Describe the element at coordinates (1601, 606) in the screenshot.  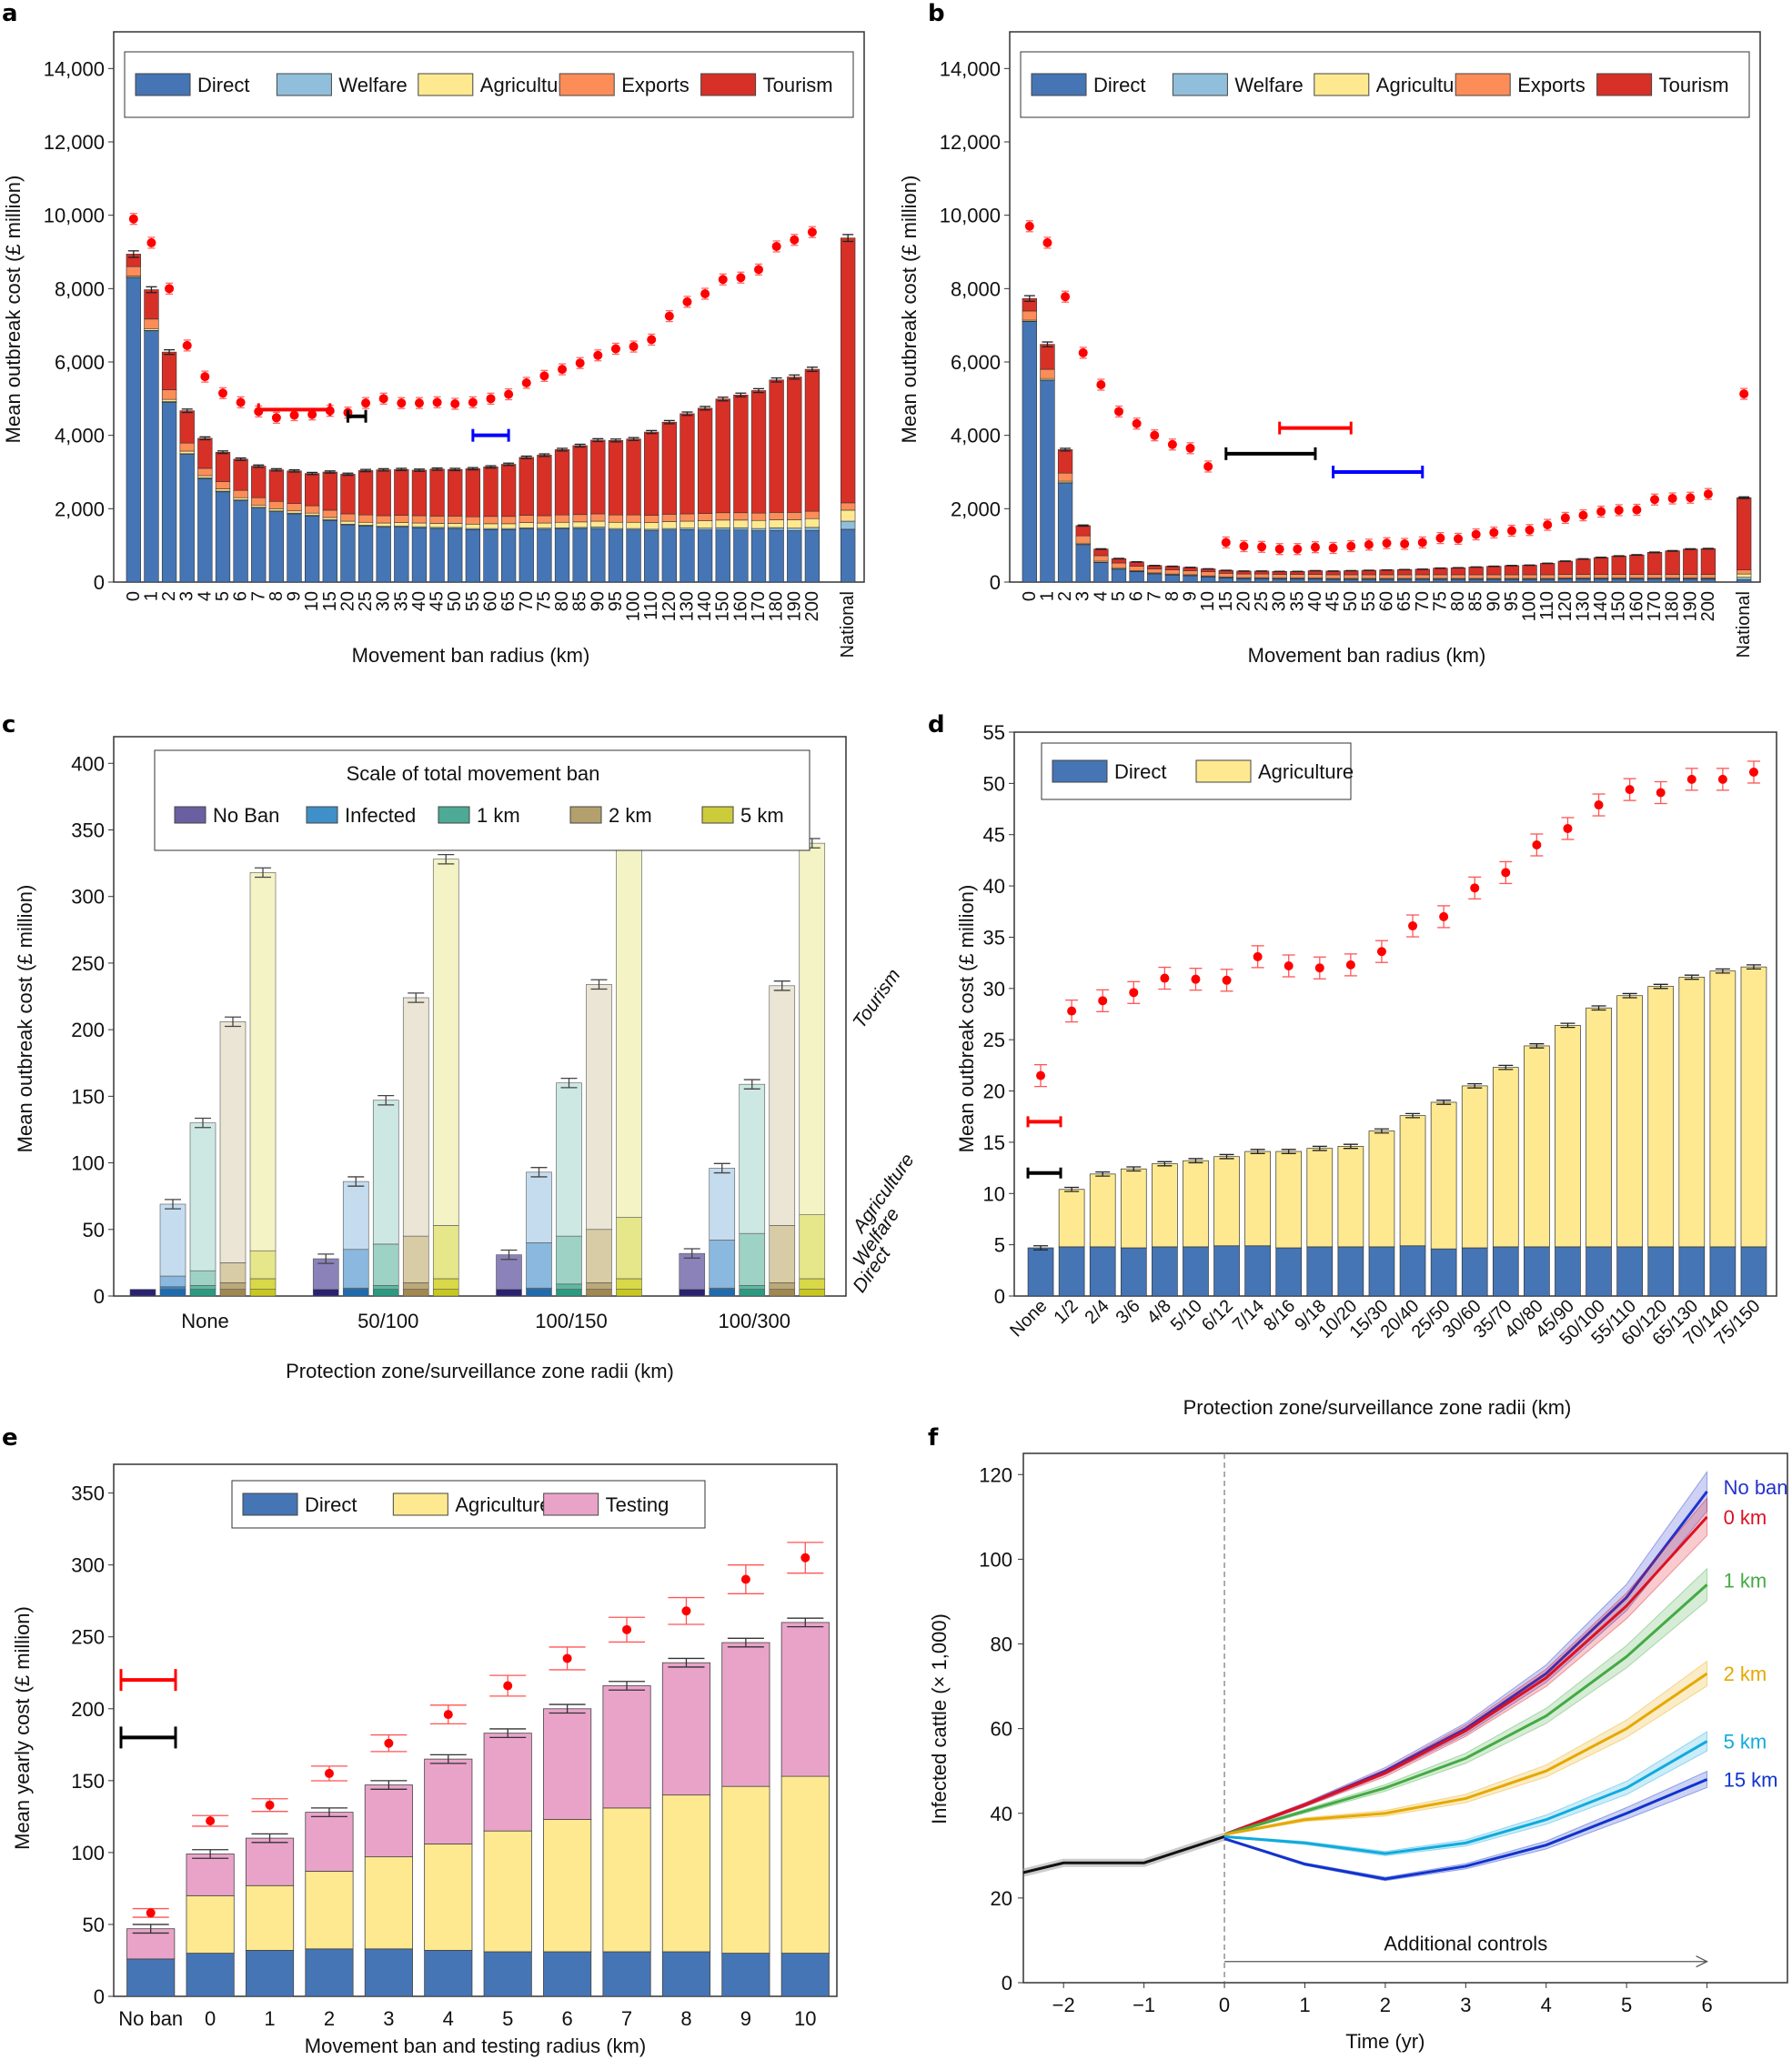
I see `x-tick-label: 140` at that location.